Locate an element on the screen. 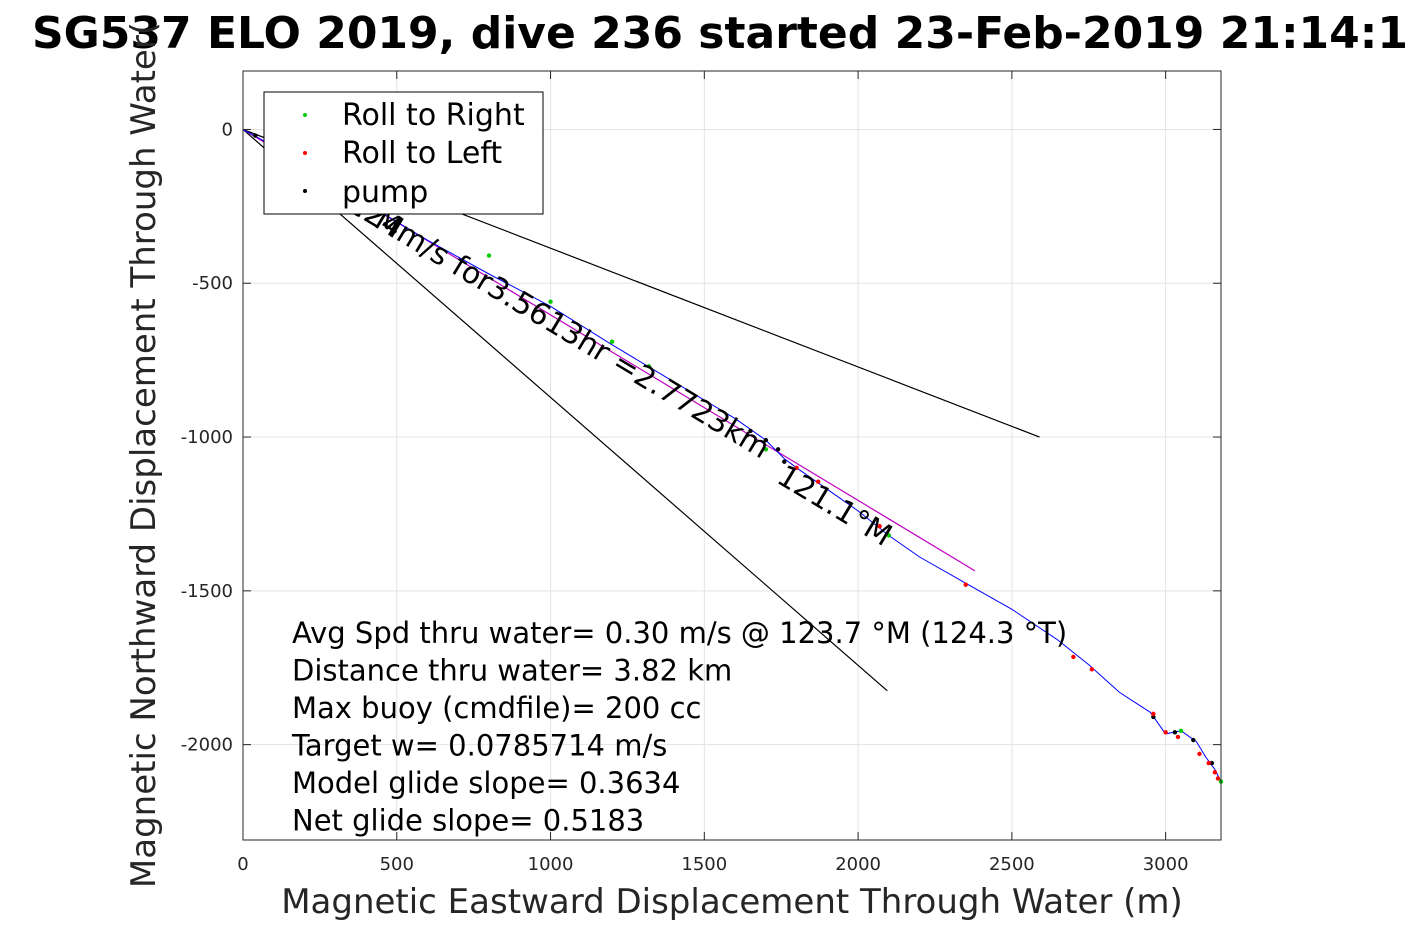  legend-label-pump: pump is located at coordinates (385, 192).